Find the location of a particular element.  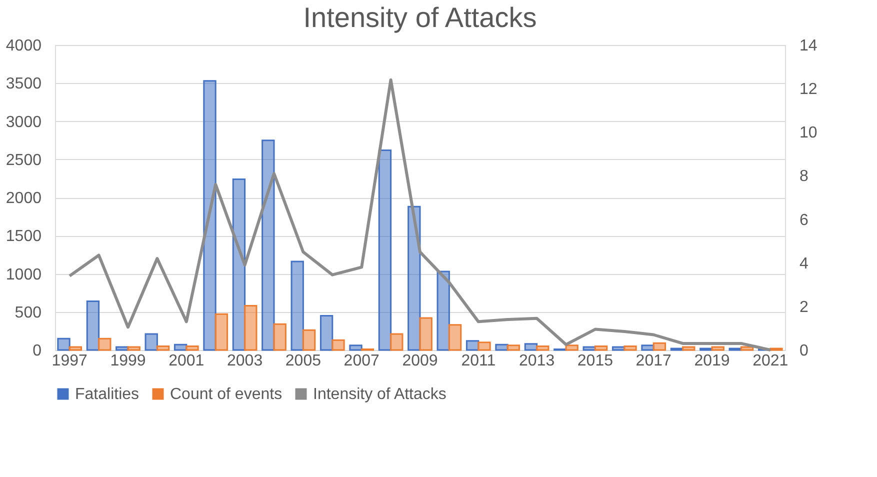

x-tick-label: 2021 is located at coordinates (770, 361).